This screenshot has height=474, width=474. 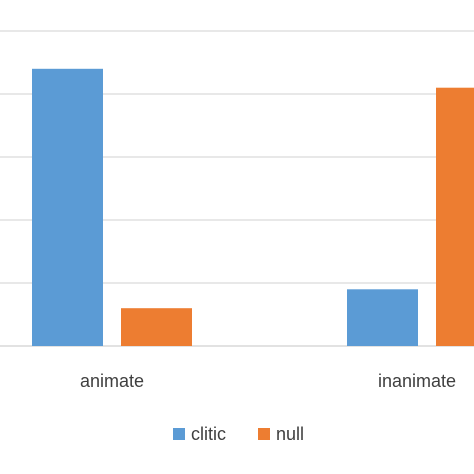 What do you see at coordinates (208, 434) in the screenshot?
I see `legend-label-clitic: clitic` at bounding box center [208, 434].